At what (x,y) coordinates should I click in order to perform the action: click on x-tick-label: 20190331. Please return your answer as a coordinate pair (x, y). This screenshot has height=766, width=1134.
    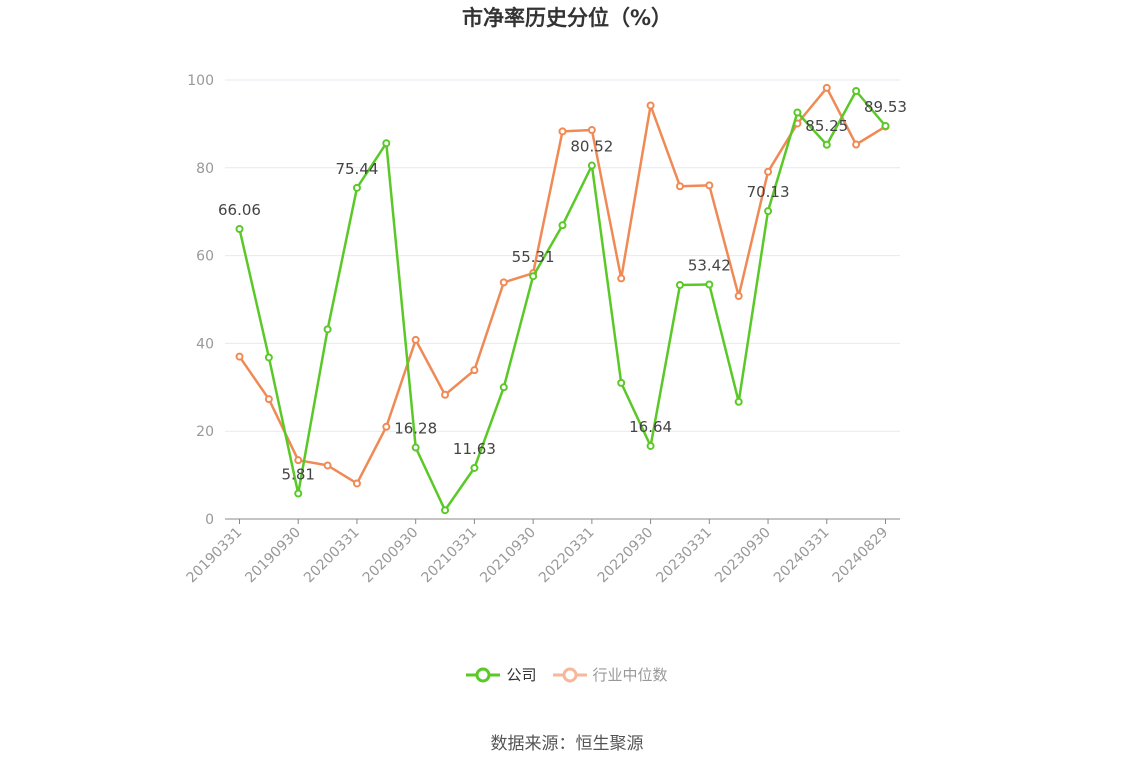
    Looking at the image, I should click on (215, 556).